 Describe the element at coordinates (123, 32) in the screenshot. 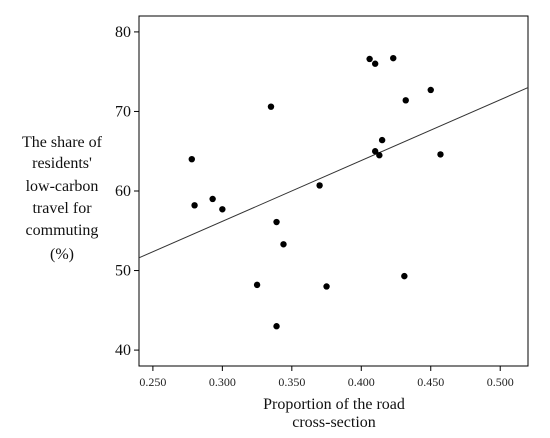

I see `y-tick-label: 80` at that location.